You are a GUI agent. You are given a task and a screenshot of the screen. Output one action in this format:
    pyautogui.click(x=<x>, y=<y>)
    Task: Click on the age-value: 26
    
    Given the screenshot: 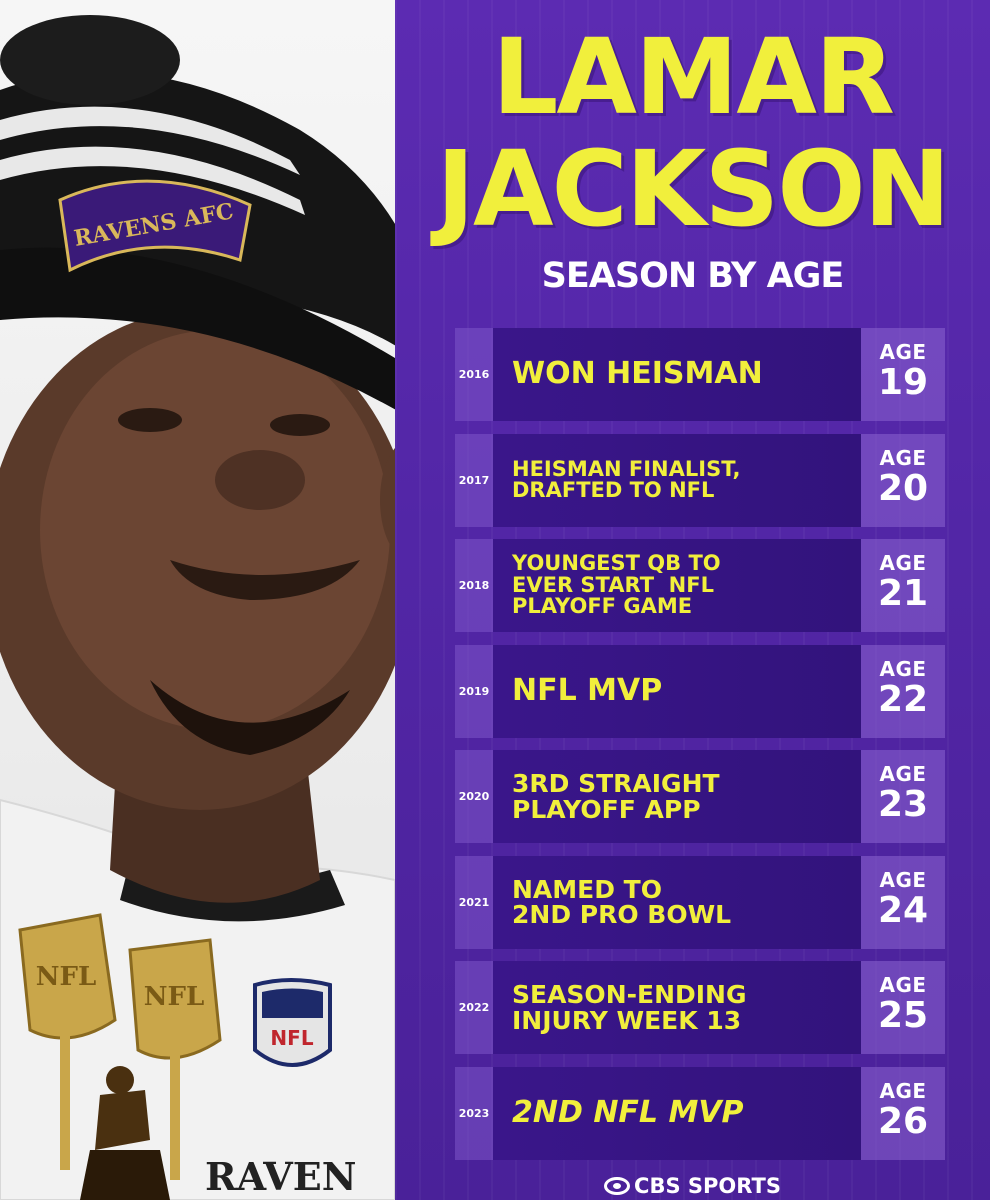 What is the action you would take?
    pyautogui.click(x=903, y=1121)
    